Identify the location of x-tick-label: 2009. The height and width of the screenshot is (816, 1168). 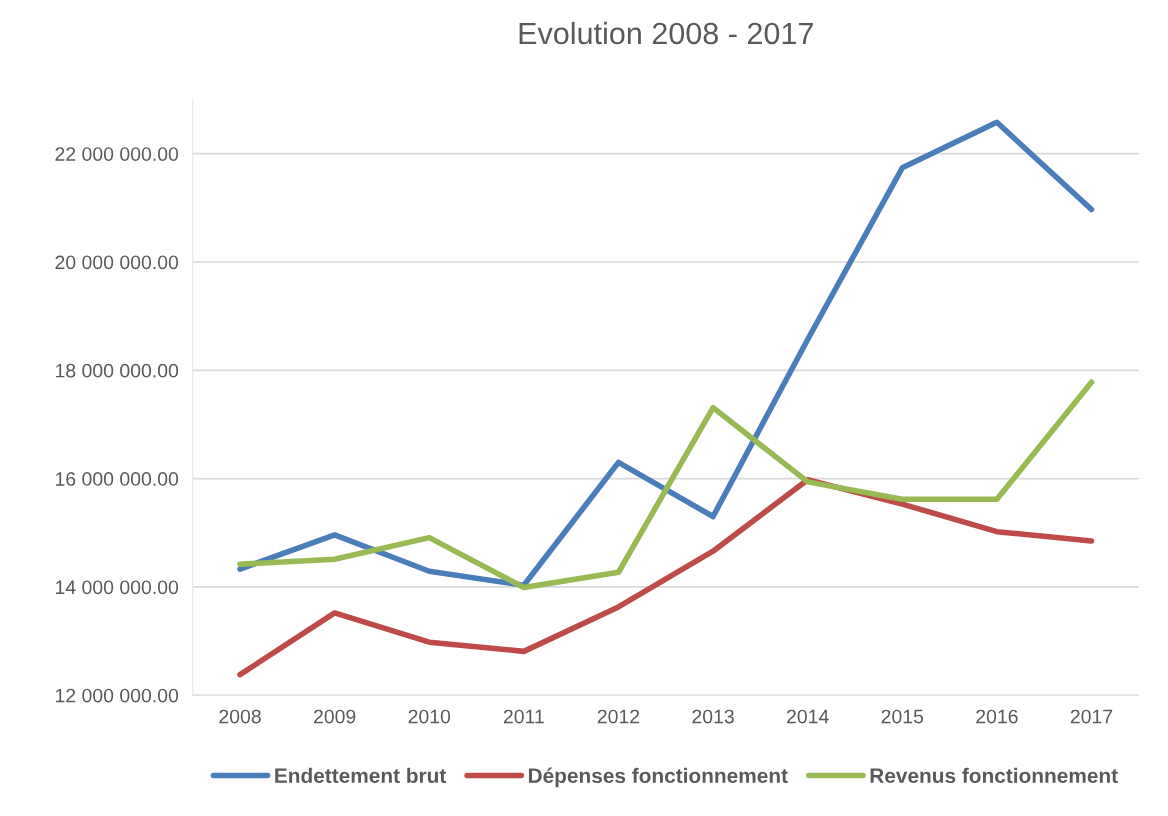
(334, 716).